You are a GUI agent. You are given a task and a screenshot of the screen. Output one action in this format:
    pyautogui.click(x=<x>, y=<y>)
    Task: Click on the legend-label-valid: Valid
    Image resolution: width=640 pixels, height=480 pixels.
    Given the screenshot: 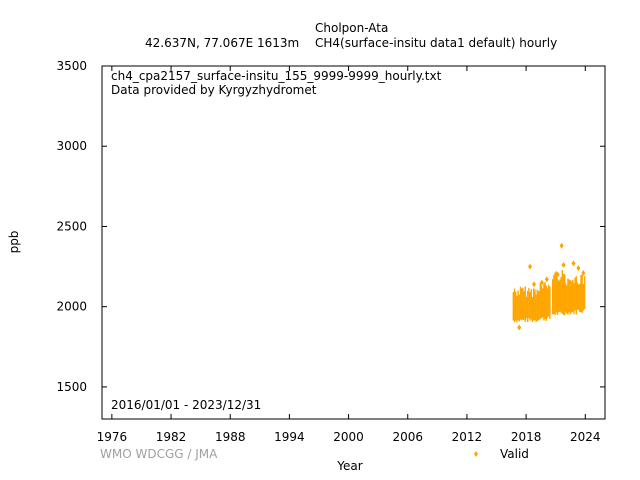 What is the action you would take?
    pyautogui.click(x=514, y=454)
    